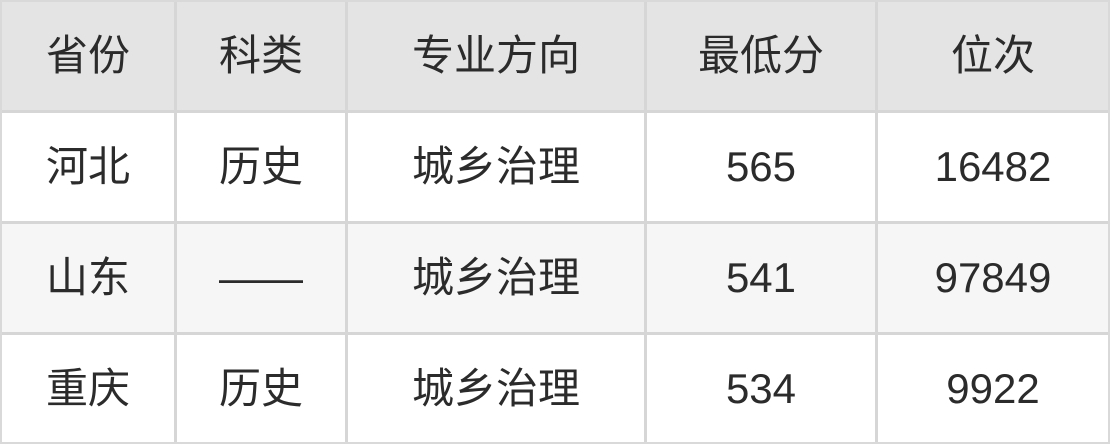  What do you see at coordinates (993, 167) in the screenshot?
I see `cell-rank: 16482` at bounding box center [993, 167].